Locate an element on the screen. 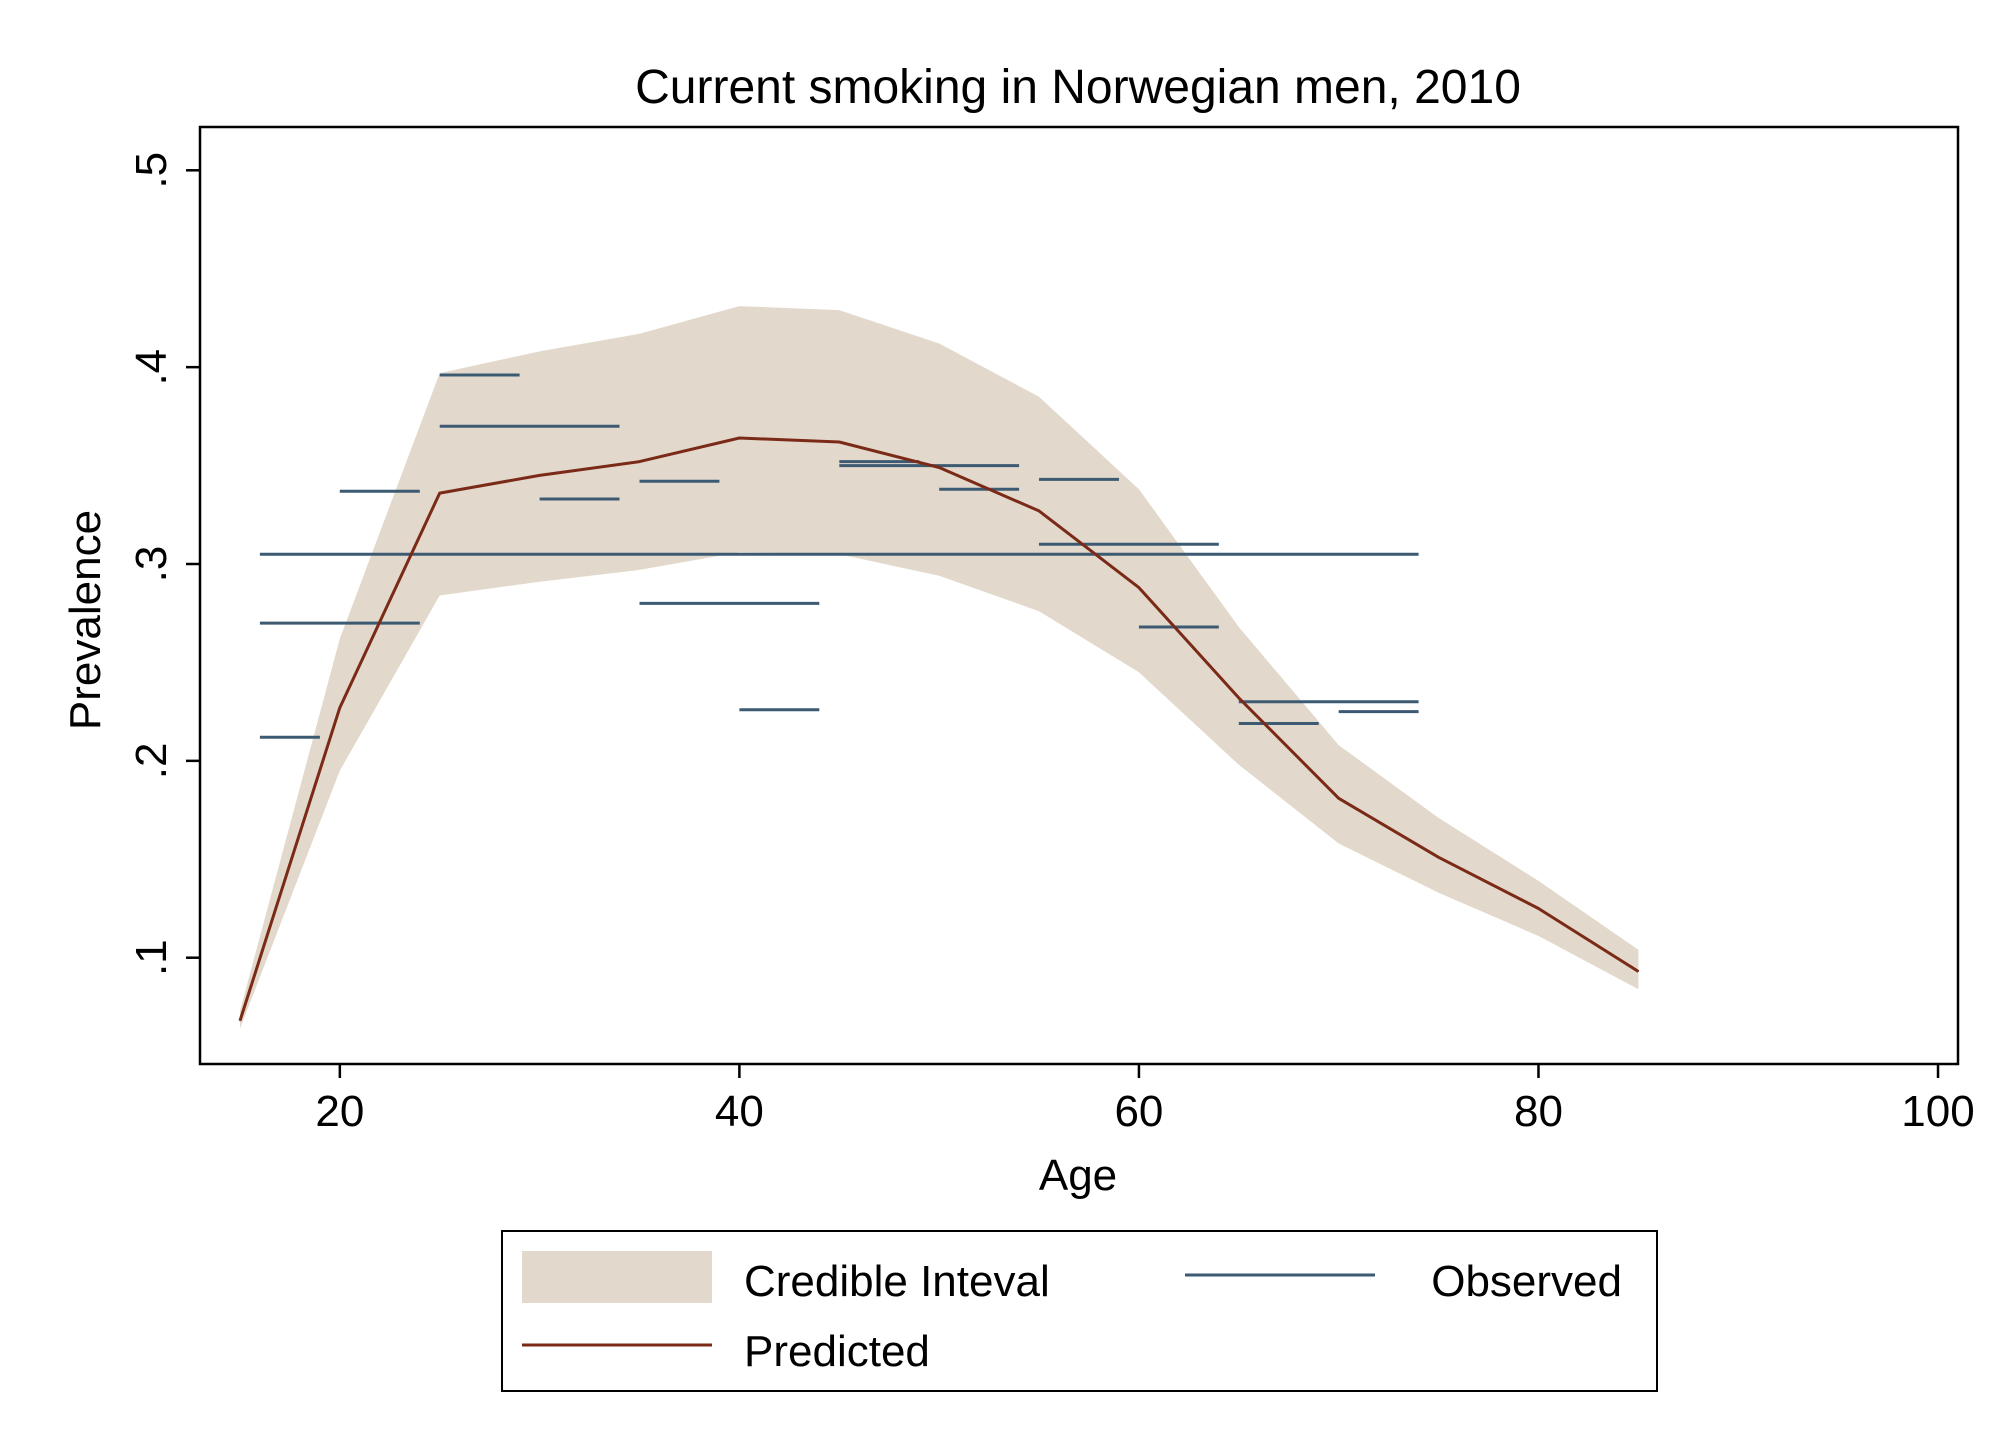  y-tick-label-1: .2 is located at coordinates (151, 761).